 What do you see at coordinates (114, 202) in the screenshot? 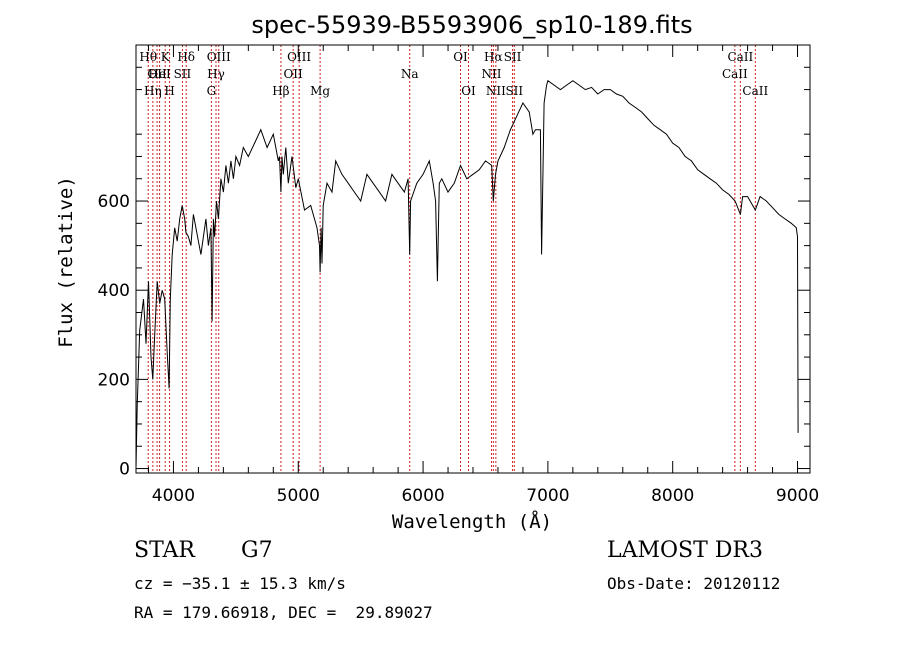
I see `y-tick-label: 600` at bounding box center [114, 202].